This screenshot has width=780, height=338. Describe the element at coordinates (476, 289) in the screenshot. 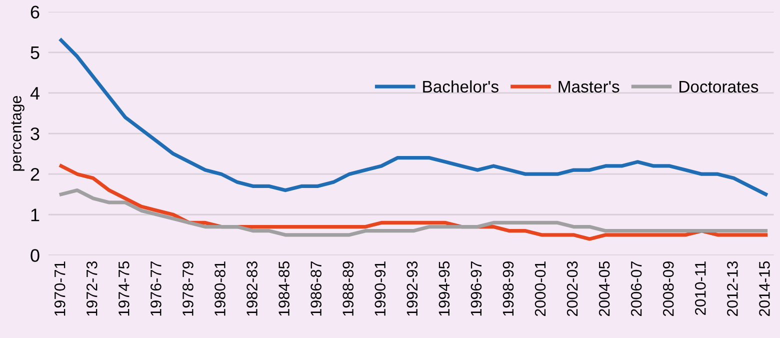

I see `x-tick-label: 1996-97` at that location.